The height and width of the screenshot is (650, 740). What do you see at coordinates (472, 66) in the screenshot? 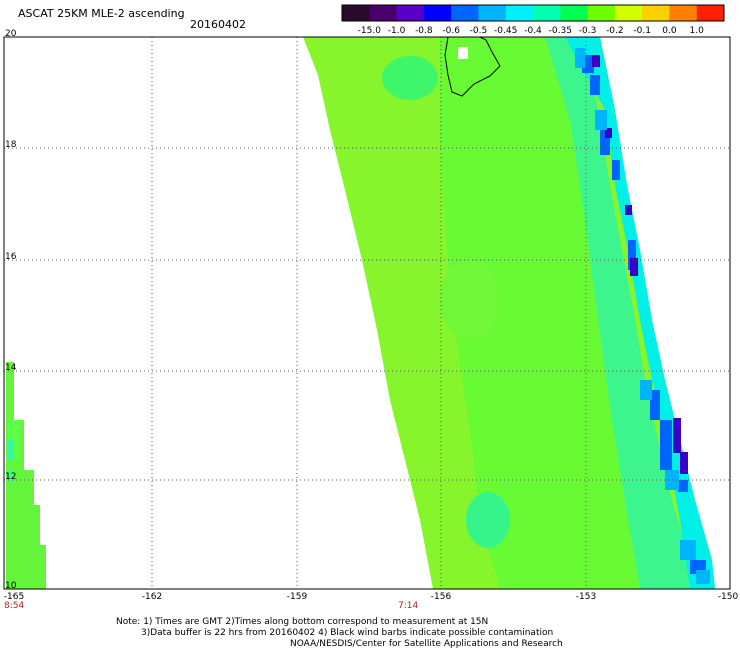
I see `island-outline` at bounding box center [472, 66].